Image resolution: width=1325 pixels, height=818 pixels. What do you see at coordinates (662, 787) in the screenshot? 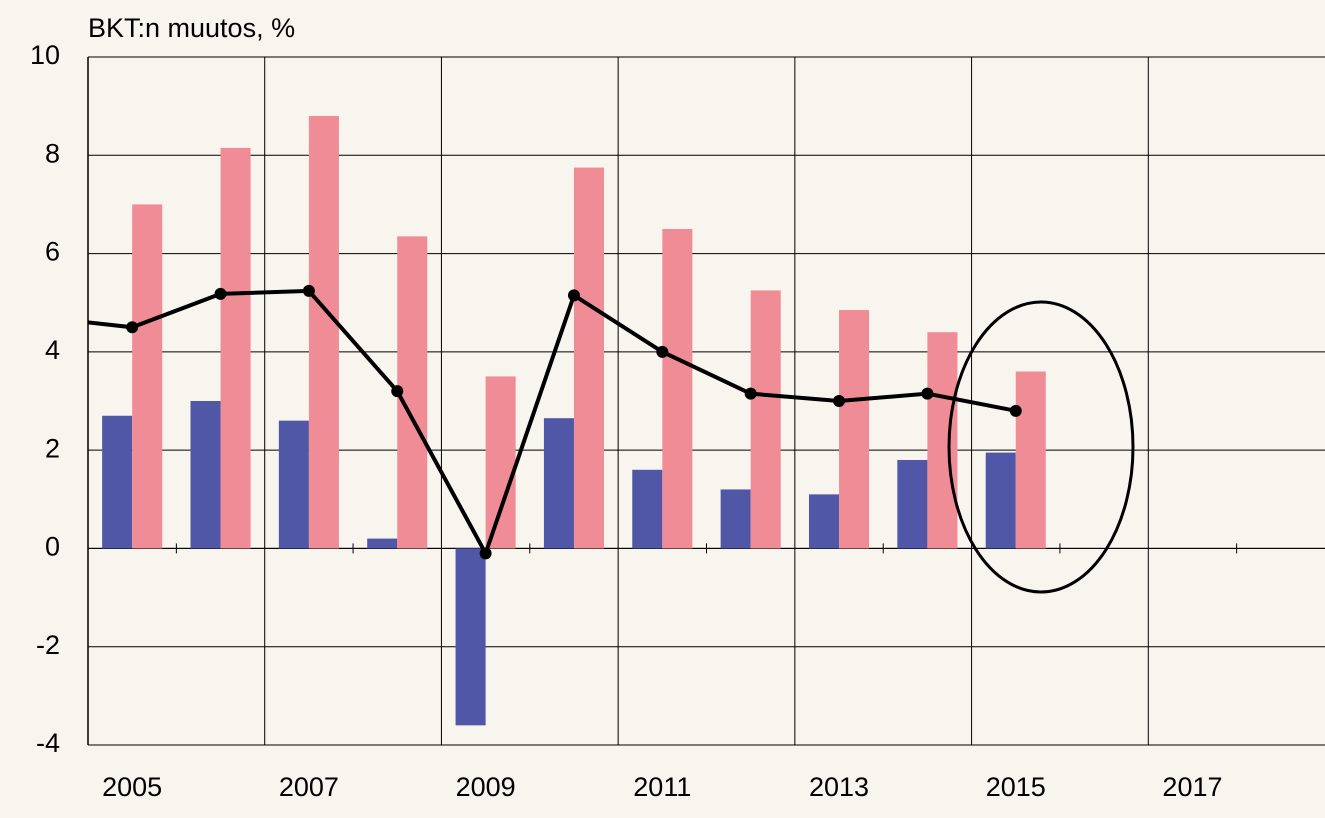
I see `x-tick-label: 2011` at bounding box center [662, 787].